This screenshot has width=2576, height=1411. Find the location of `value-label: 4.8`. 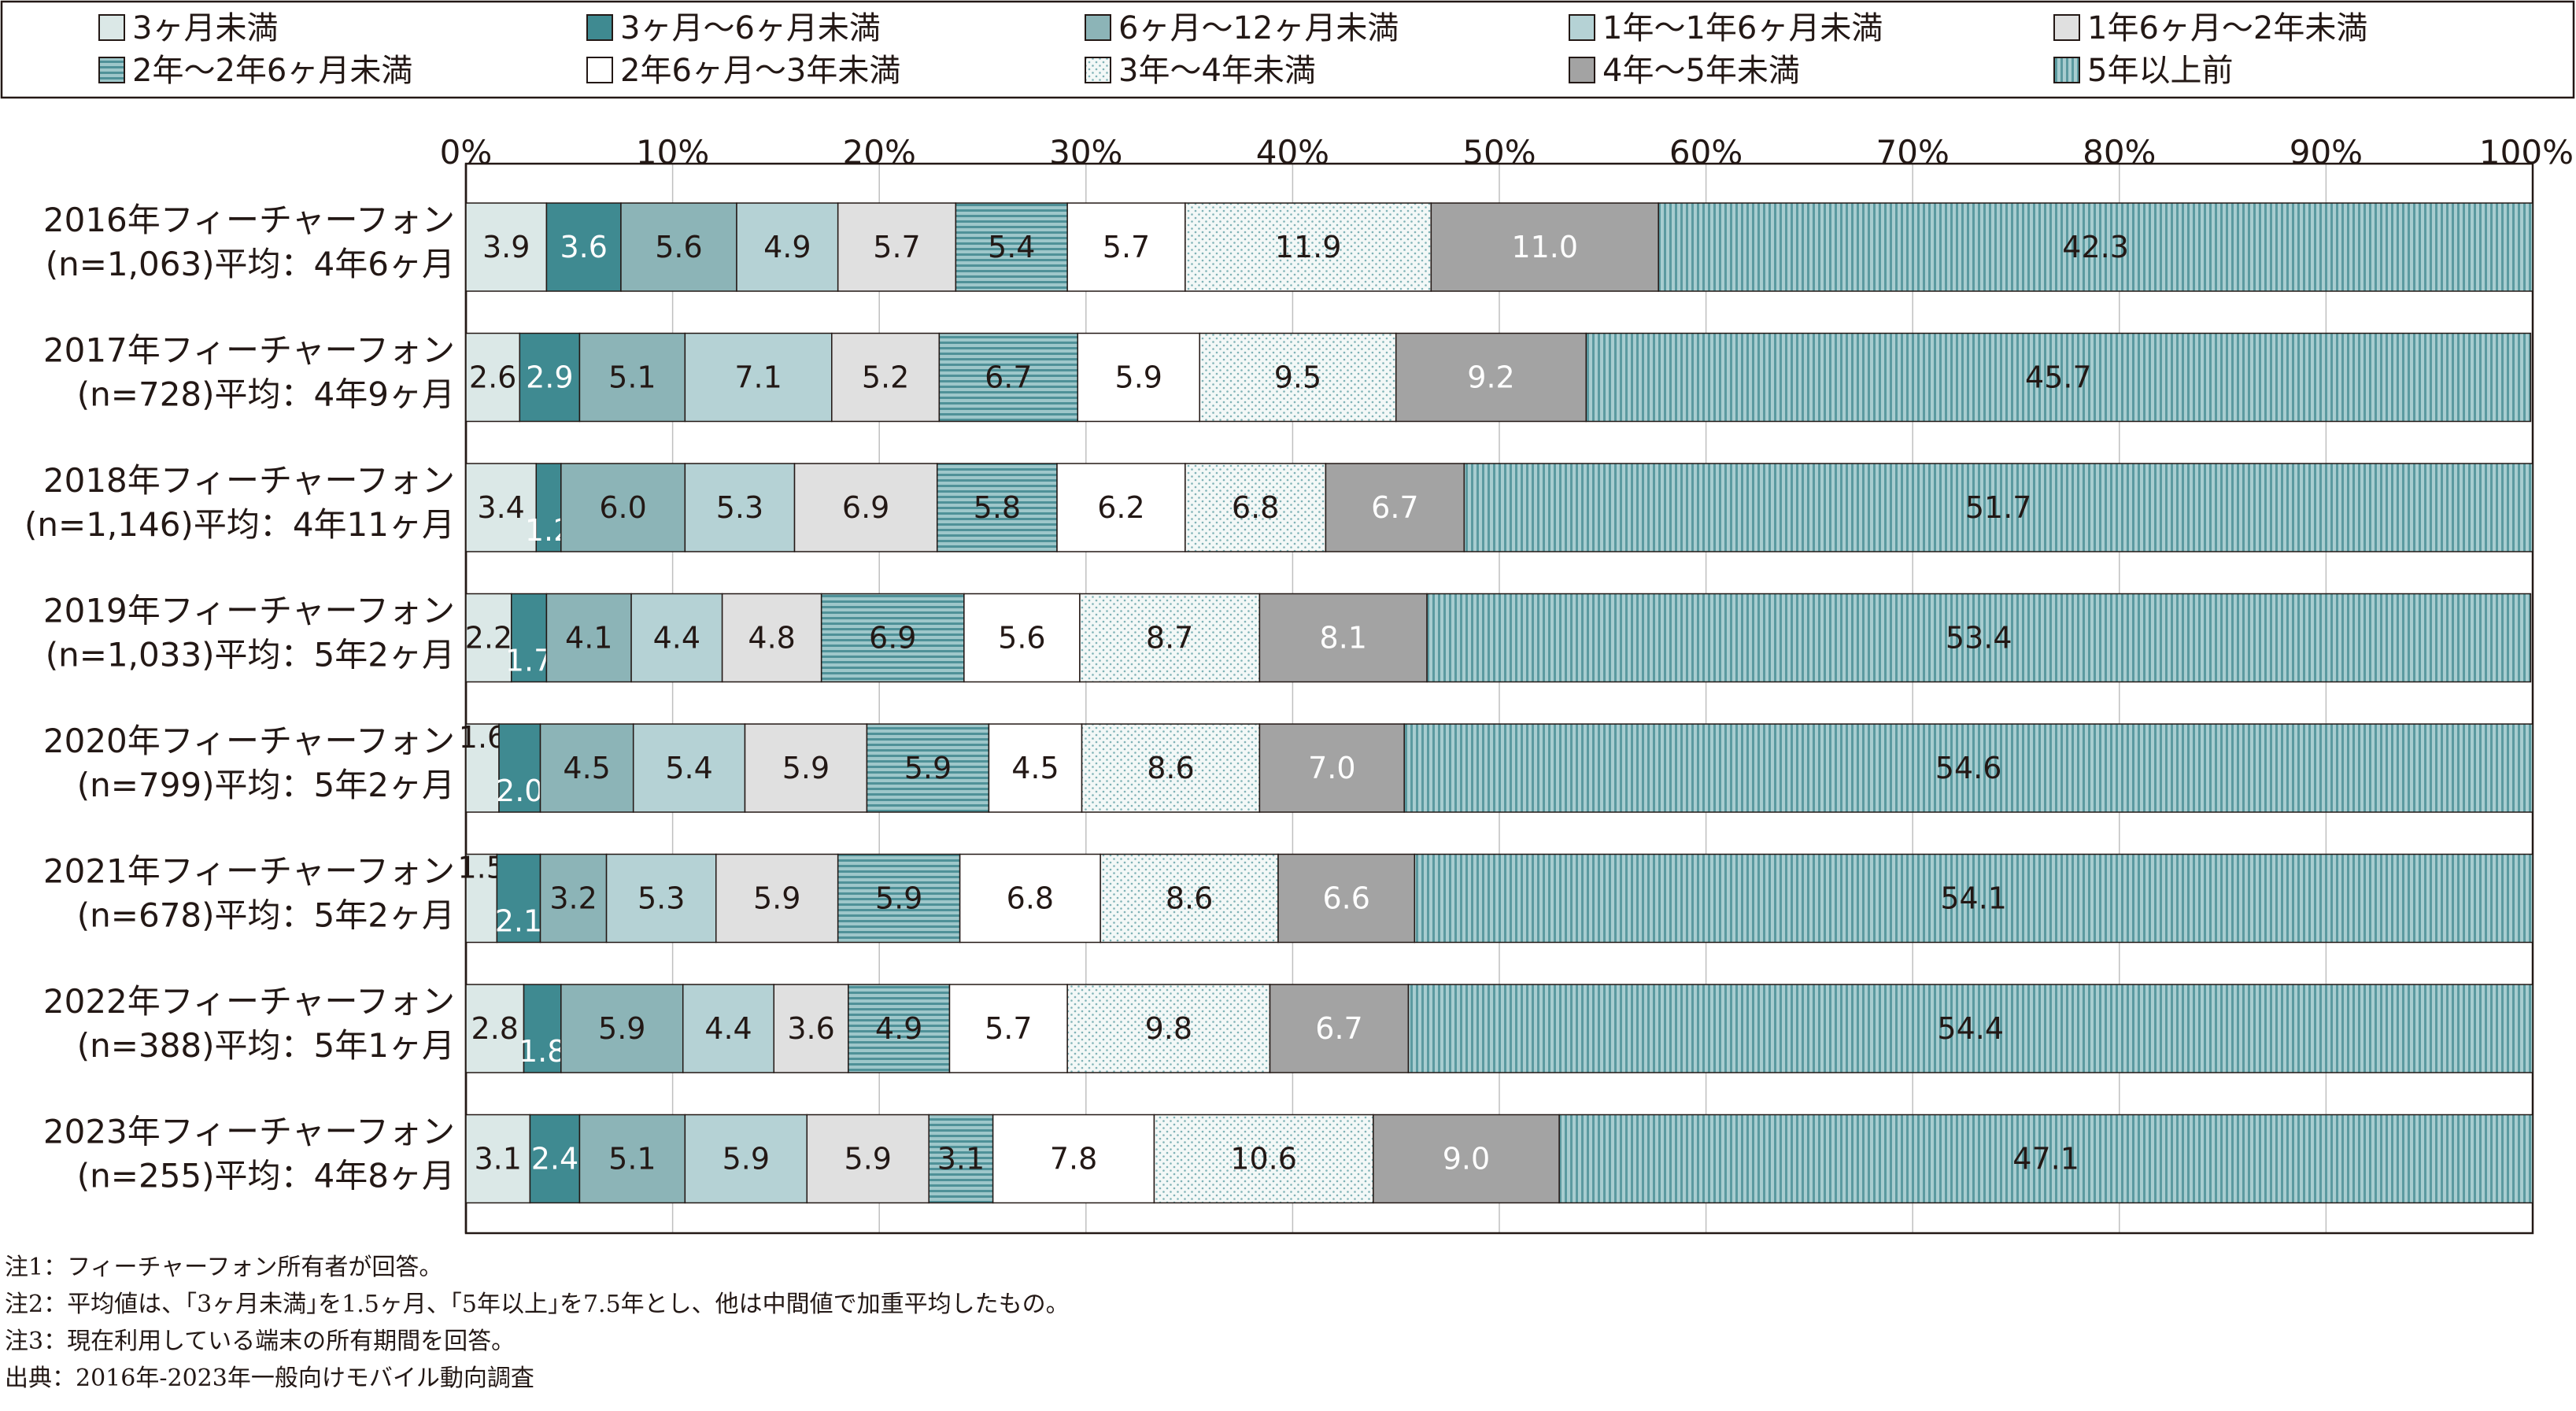

value-label: 4.8 is located at coordinates (771, 638).